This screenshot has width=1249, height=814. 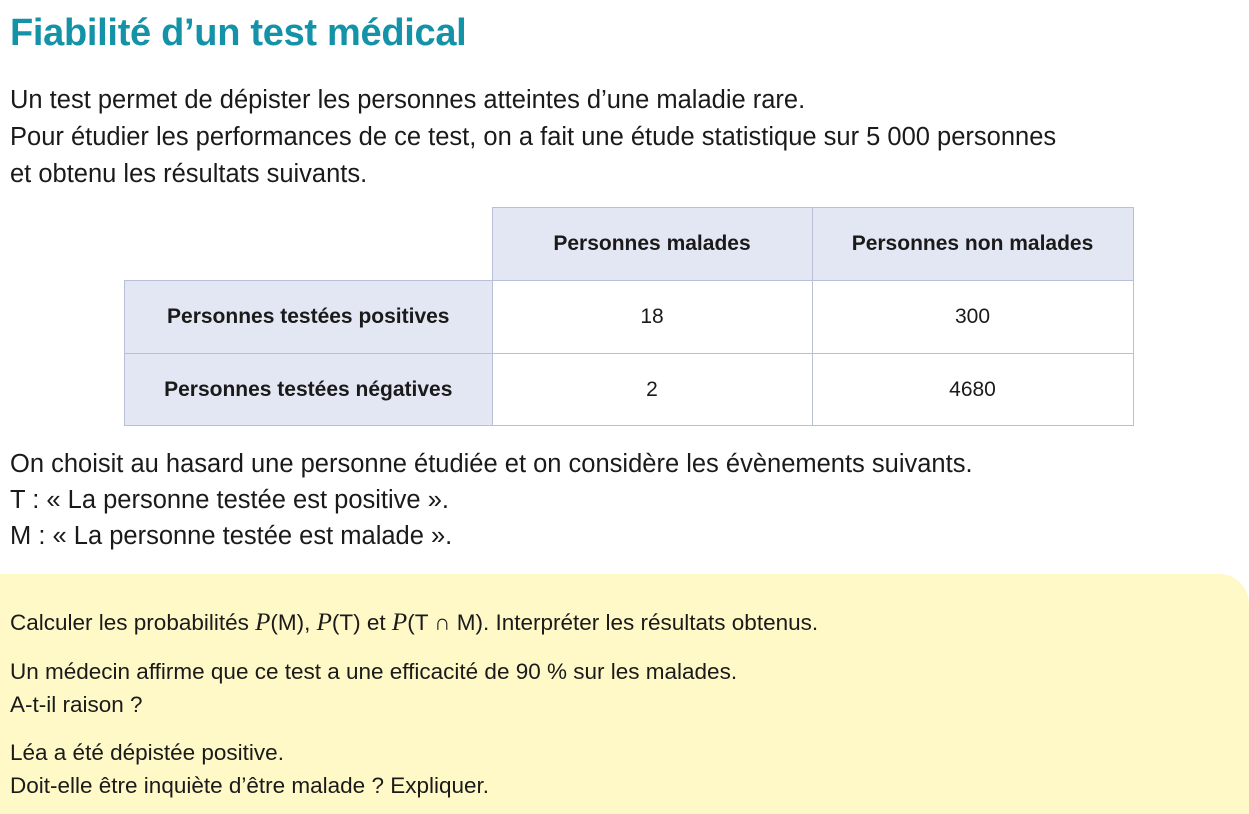 What do you see at coordinates (972, 317) in the screenshot?
I see `cell-positive-non-malades: 300` at bounding box center [972, 317].